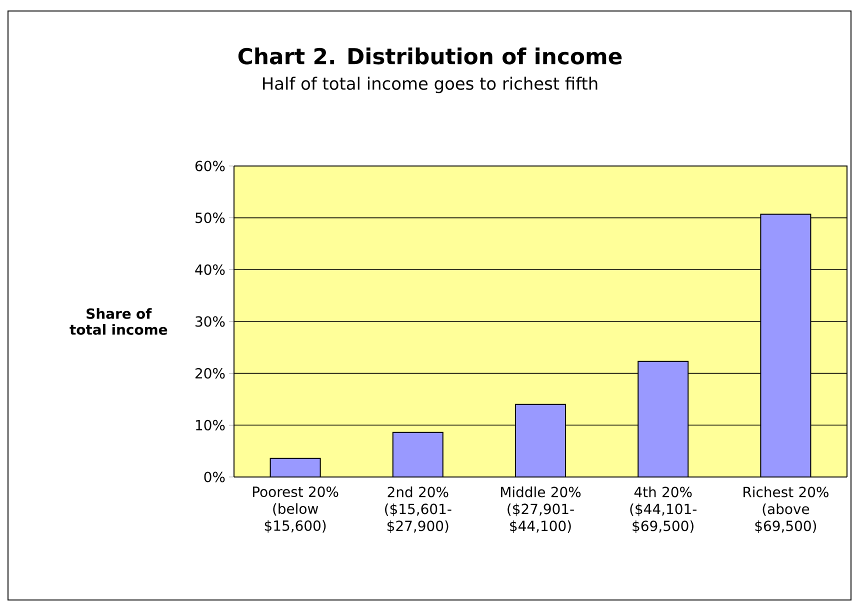  What do you see at coordinates (418, 510) in the screenshot?
I see `x-tick-label: 2nd 20% ($15,601- $27,900)` at bounding box center [418, 510].